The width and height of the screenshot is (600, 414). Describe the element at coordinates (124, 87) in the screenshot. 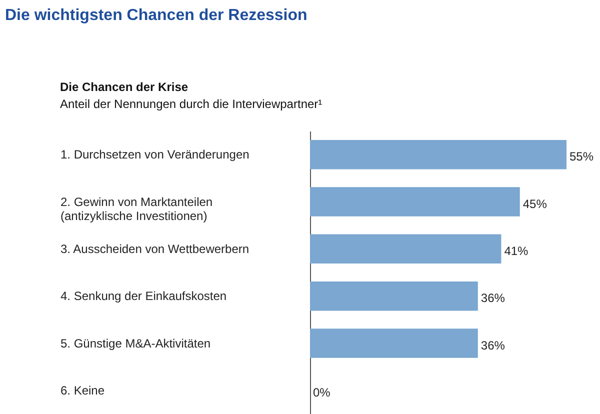

I see `text: Die Chancen der Krise` at that location.